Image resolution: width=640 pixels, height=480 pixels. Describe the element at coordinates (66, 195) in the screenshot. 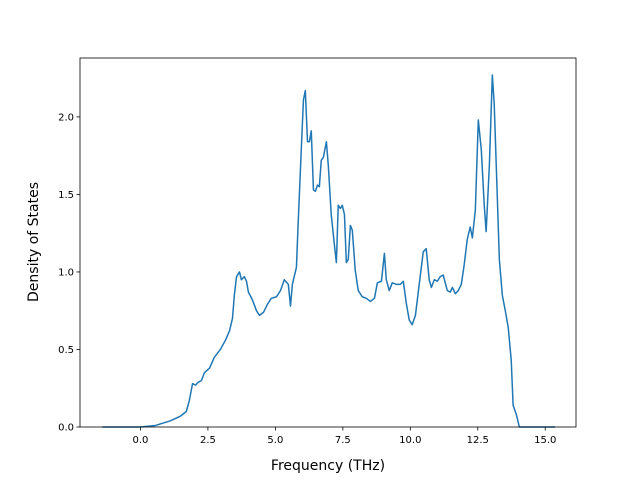

I see `y-tick-label: 1.5` at that location.